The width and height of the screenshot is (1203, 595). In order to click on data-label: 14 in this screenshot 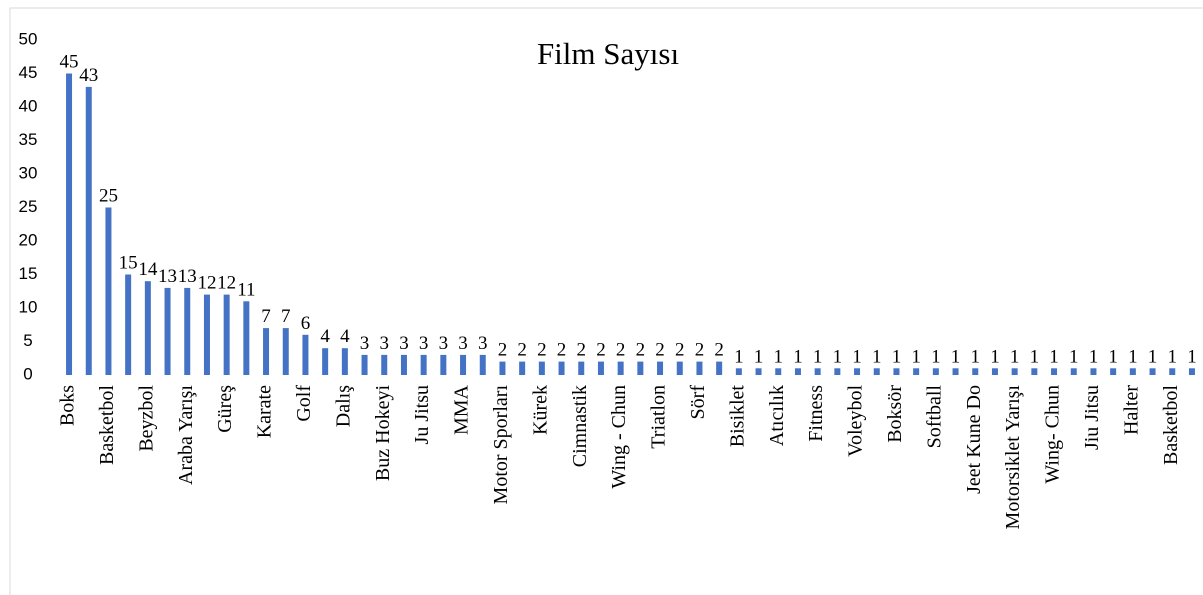, I will do `click(148, 269)`.